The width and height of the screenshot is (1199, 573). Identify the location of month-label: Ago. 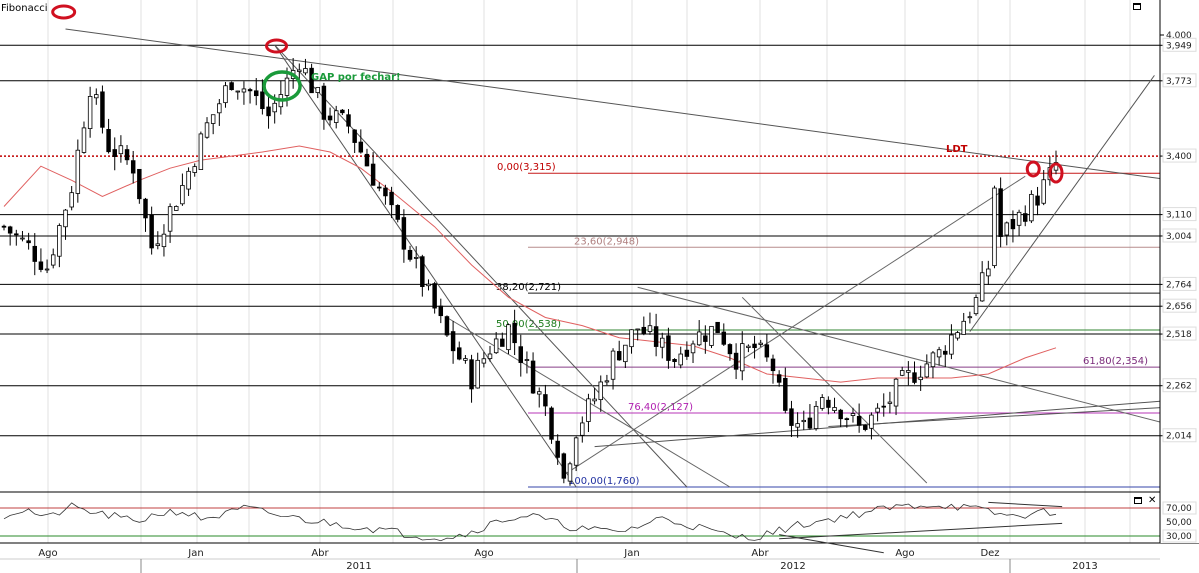
(47, 553).